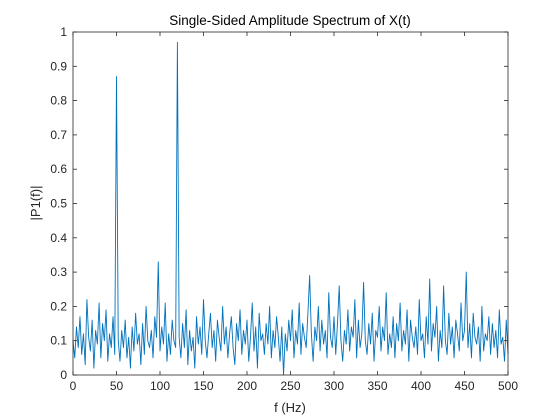 Image resolution: width=560 pixels, height=420 pixels. I want to click on y-tick-label: 1, so click(63, 32).